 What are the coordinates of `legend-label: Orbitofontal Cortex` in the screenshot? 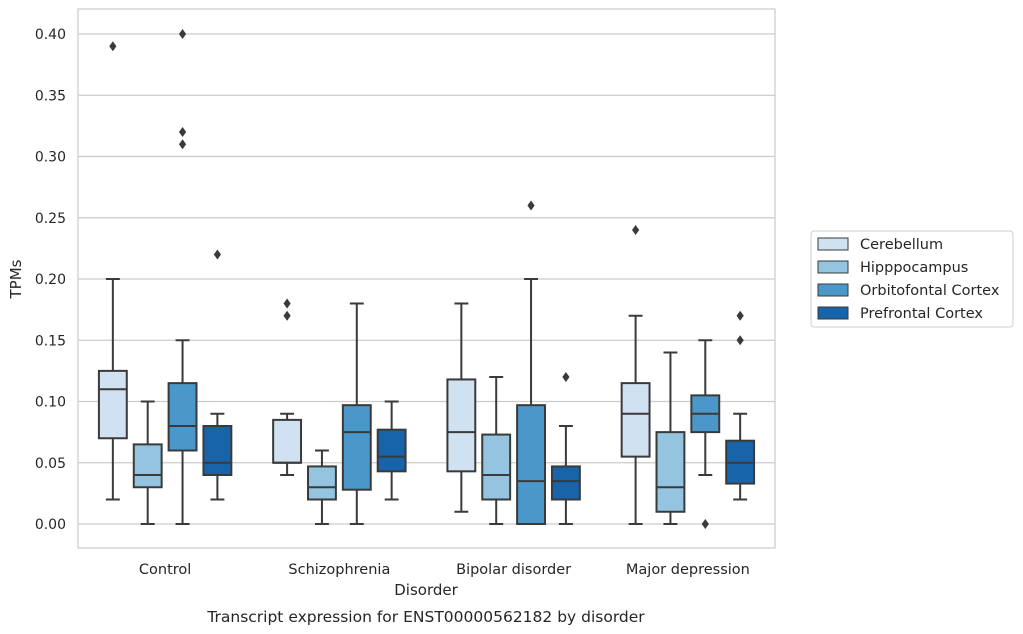 It's located at (930, 291).